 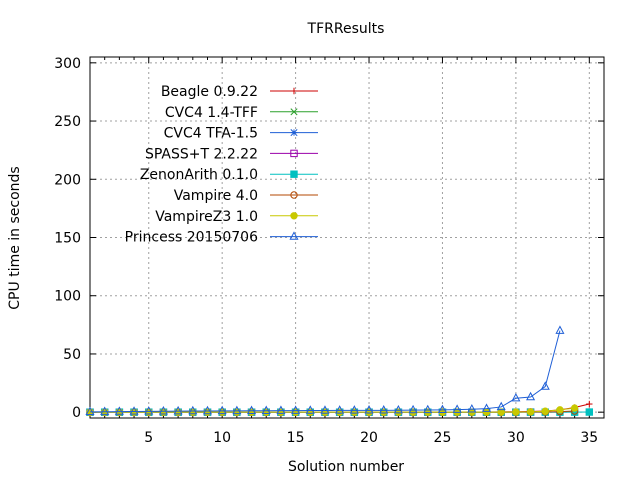 I want to click on legend-entry: ZenonArith 0.1.0, so click(x=229, y=175).